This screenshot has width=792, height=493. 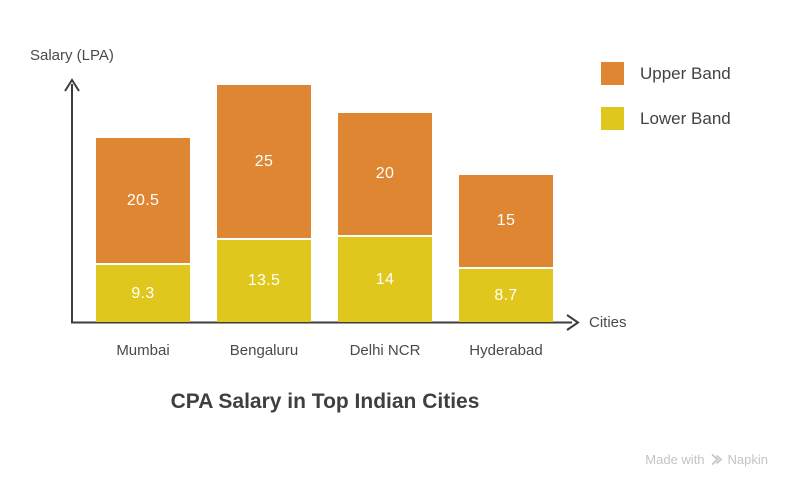 I want to click on bar-value-label: 13.5, so click(x=264, y=280).